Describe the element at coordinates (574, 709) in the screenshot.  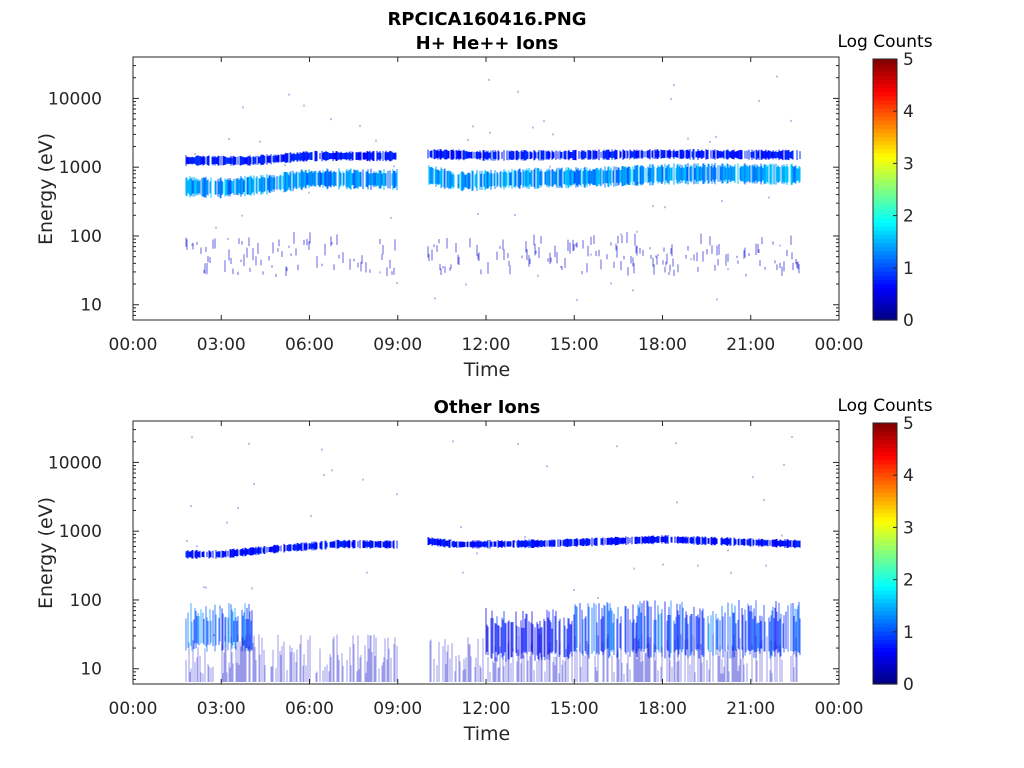
I see `x-tick-label: 15:00` at that location.